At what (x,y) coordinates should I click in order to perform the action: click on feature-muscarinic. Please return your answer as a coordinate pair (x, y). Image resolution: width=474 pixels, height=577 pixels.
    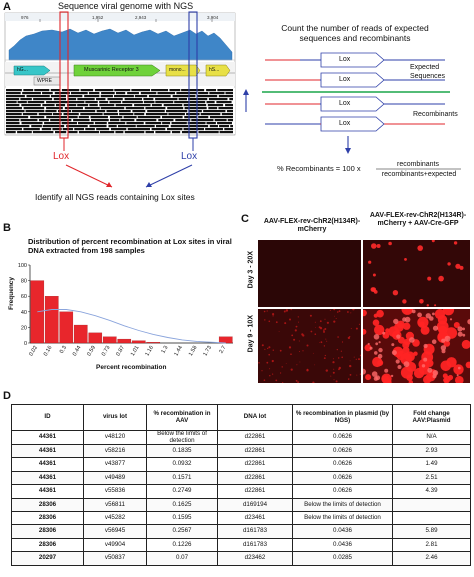
    Looking at the image, I should click on (117, 70).